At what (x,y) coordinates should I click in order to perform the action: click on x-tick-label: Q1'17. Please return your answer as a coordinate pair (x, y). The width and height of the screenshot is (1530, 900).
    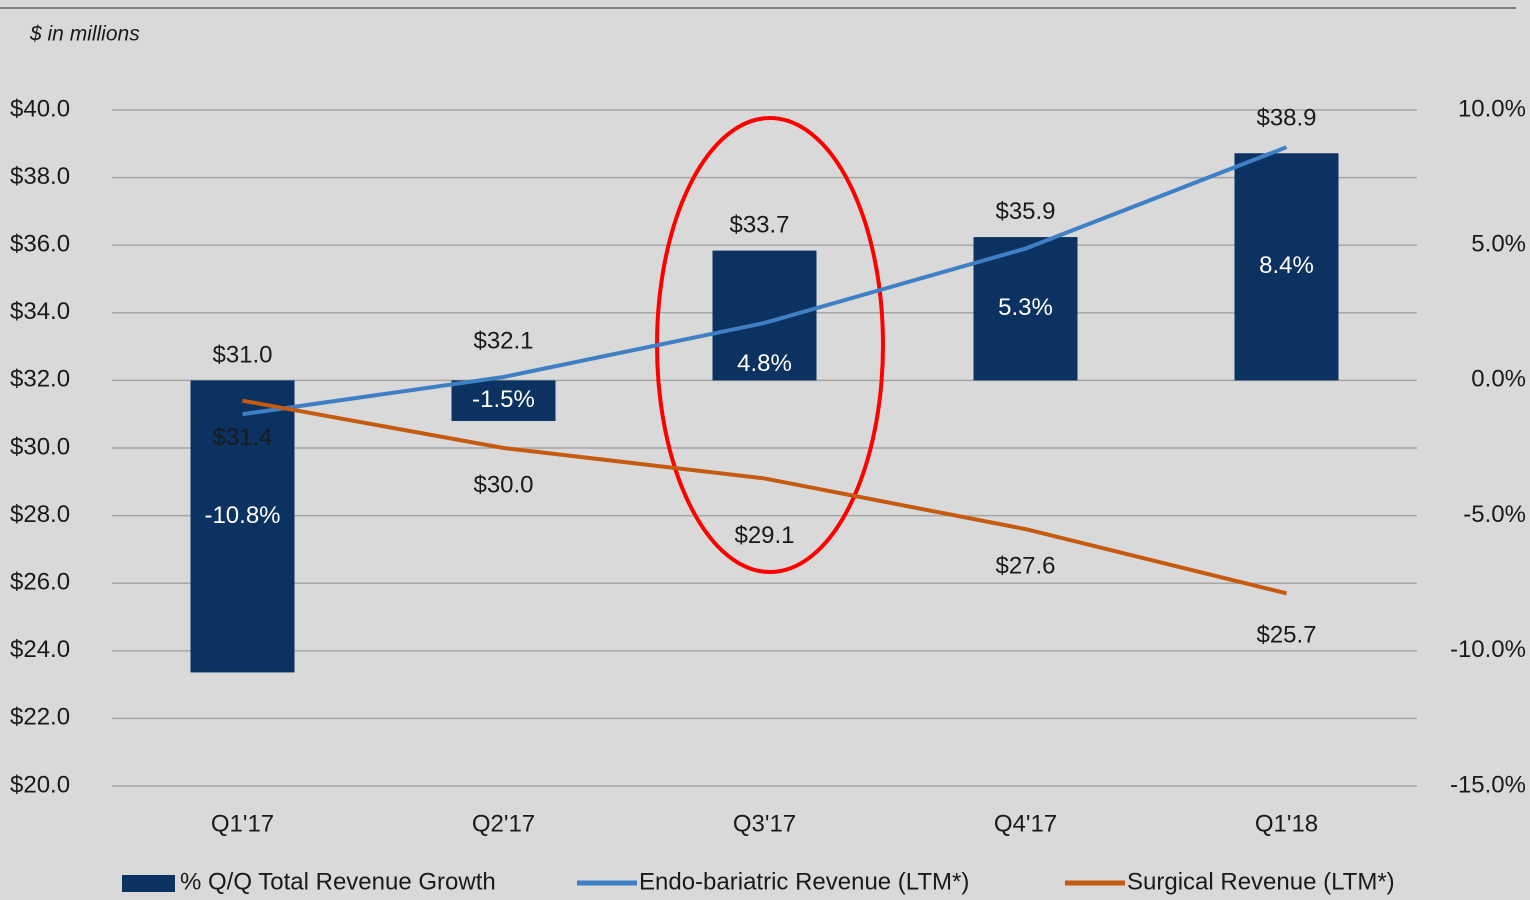
    Looking at the image, I should click on (242, 823).